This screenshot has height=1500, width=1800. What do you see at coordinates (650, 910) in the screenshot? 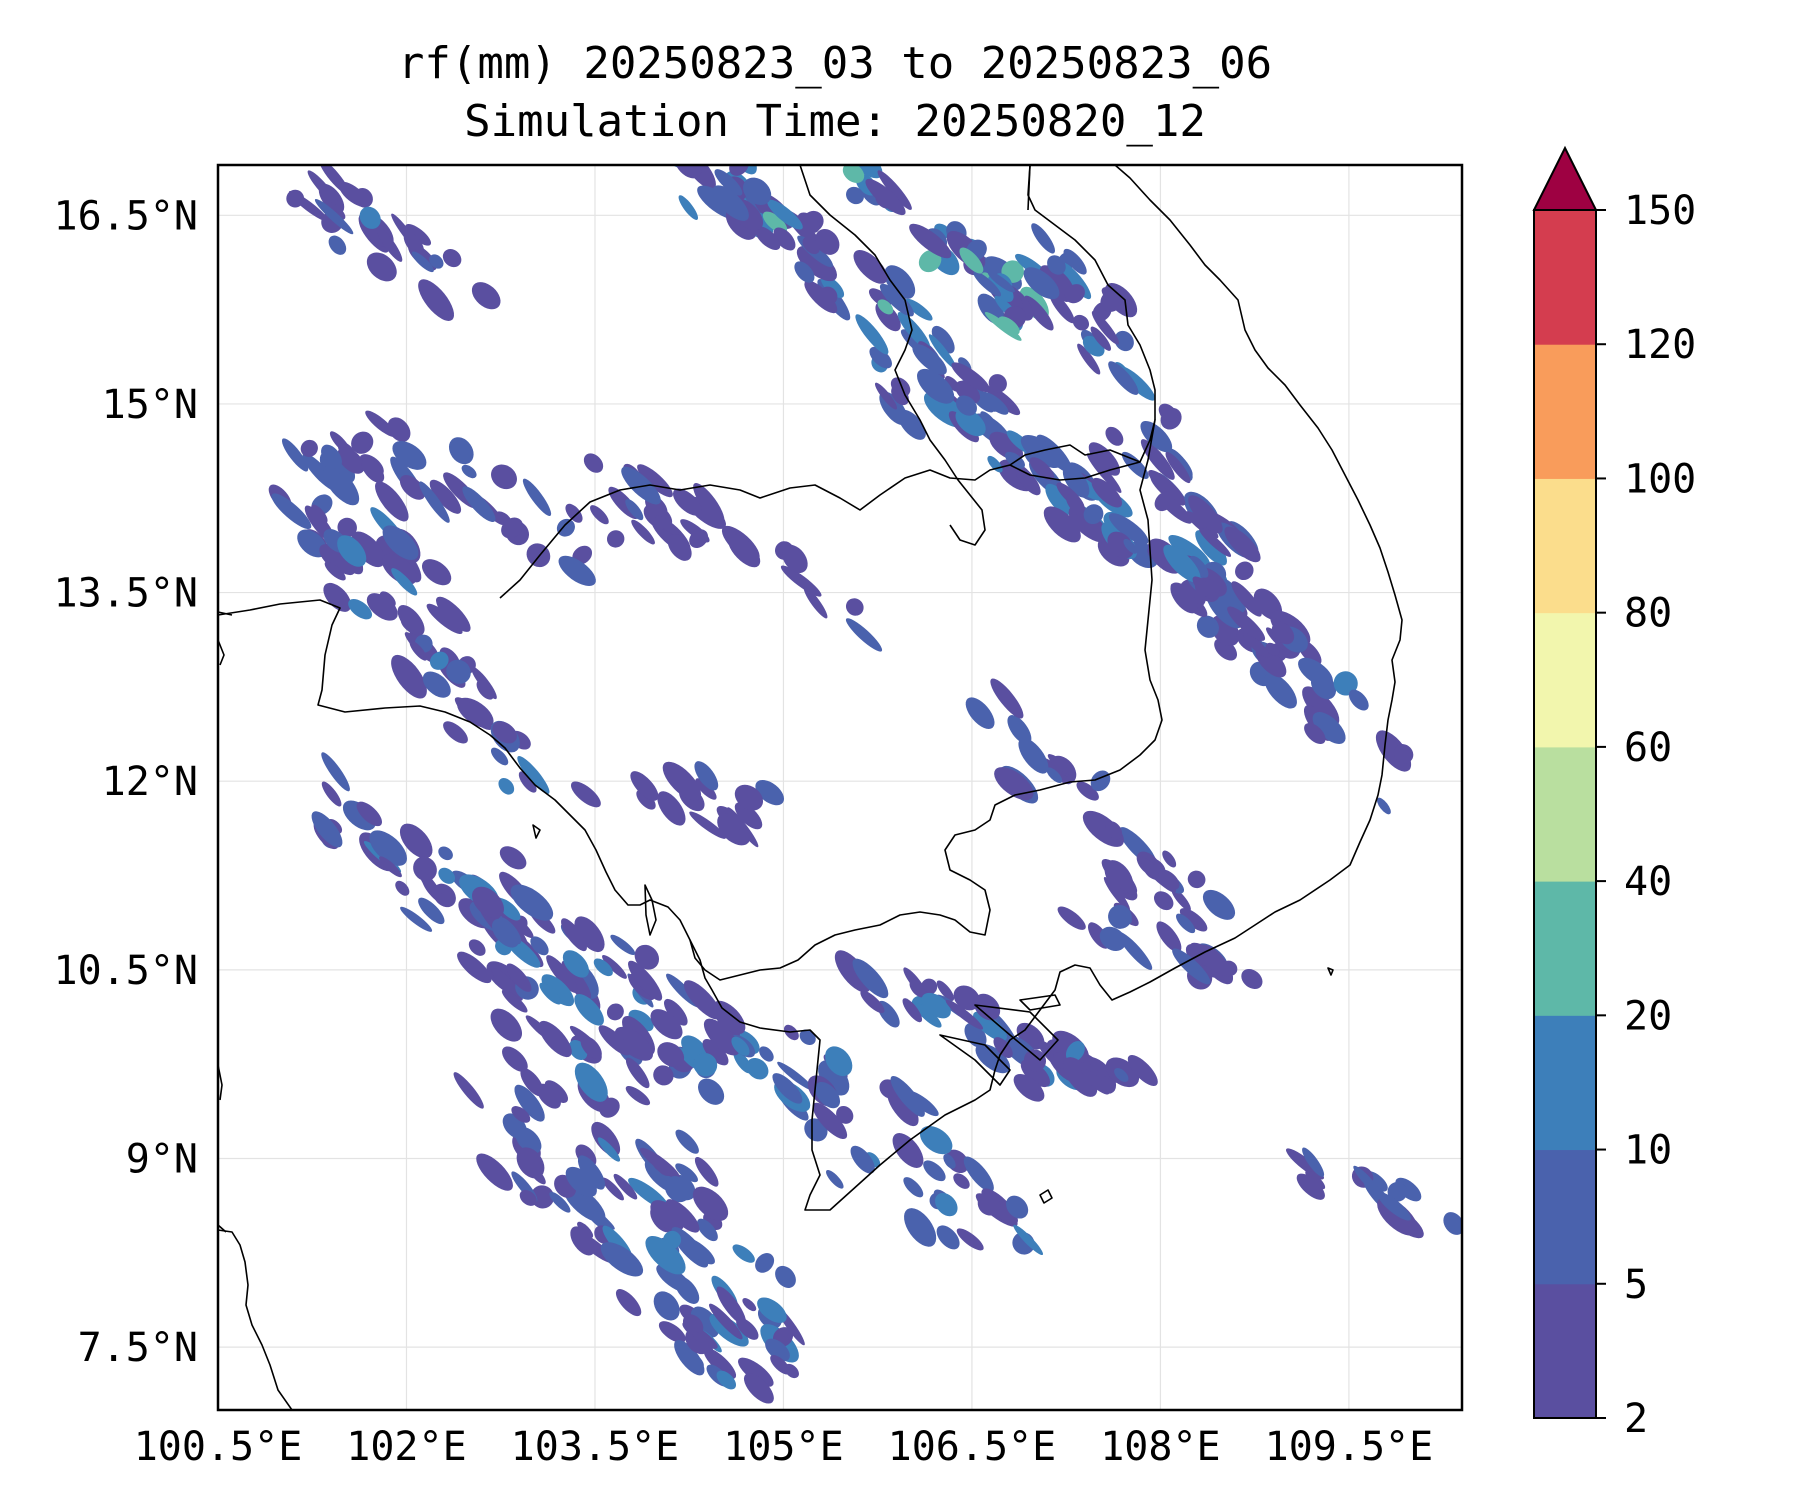
I see `island-phu-quoc` at bounding box center [650, 910].